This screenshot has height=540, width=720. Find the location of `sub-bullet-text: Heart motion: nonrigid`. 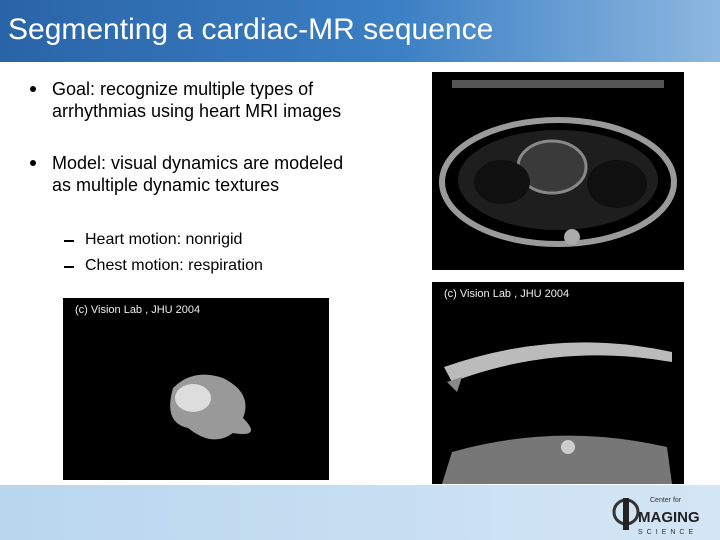

sub-bullet-text: Heart motion: nonrigid is located at coordinates (164, 239).